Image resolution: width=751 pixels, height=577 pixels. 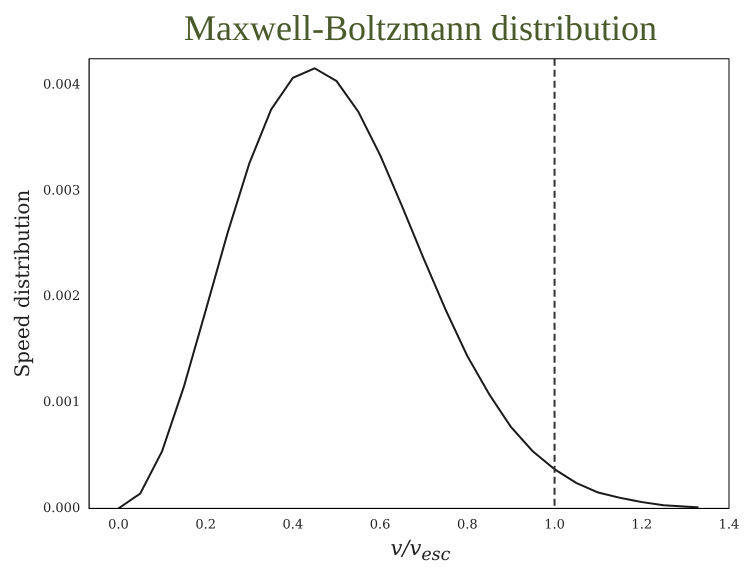 I want to click on y-tick-label: 0.002, so click(x=61, y=296).